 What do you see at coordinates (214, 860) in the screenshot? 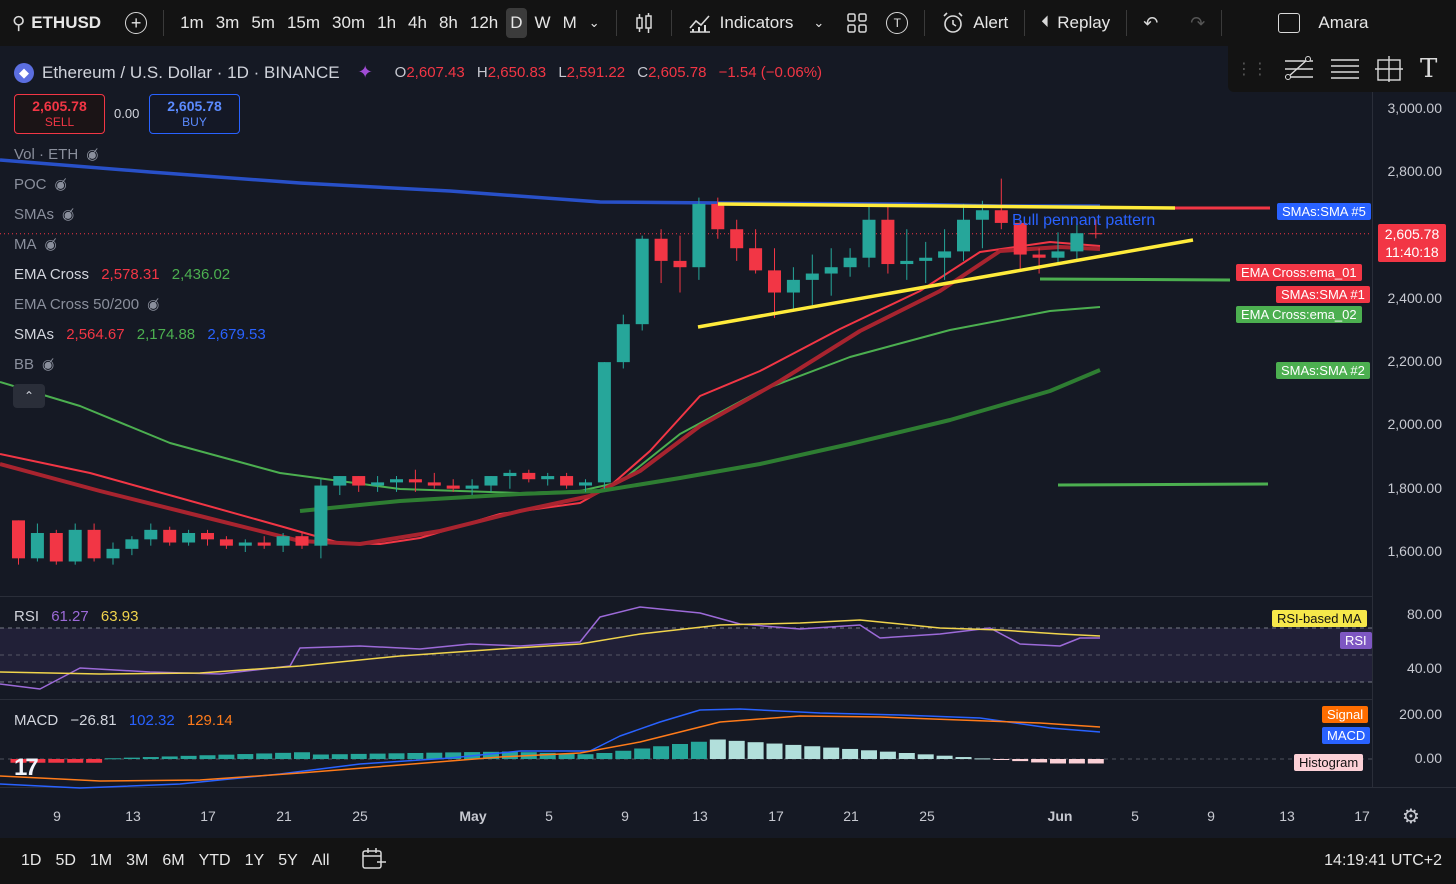
I see `range-ytd: YTD` at bounding box center [214, 860].